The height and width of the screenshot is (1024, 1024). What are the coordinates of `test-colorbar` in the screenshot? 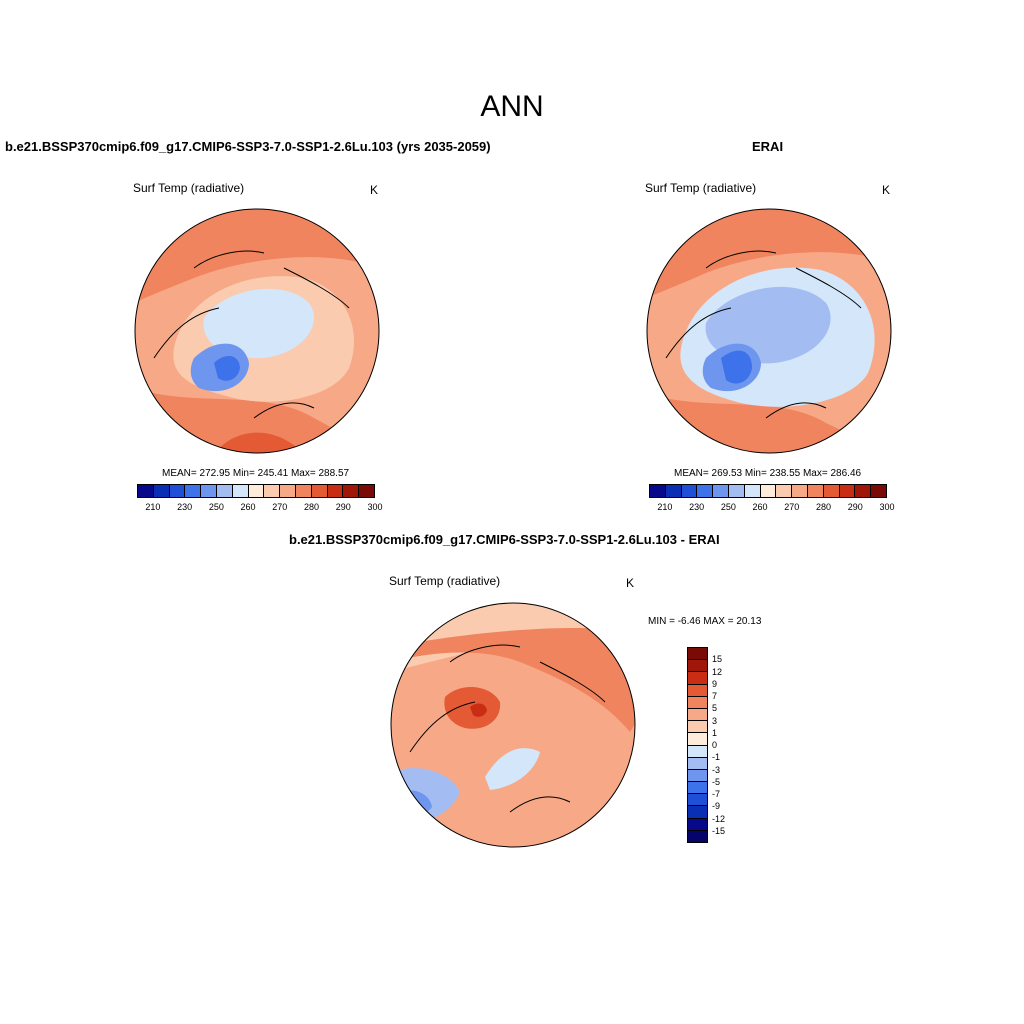 It's located at (256, 491).